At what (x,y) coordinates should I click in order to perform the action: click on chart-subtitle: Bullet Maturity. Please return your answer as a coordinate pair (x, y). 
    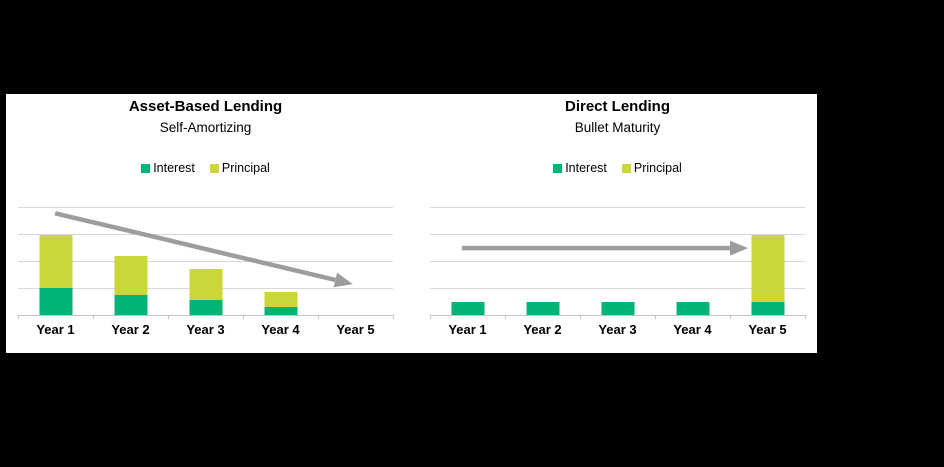
    Looking at the image, I should click on (617, 127).